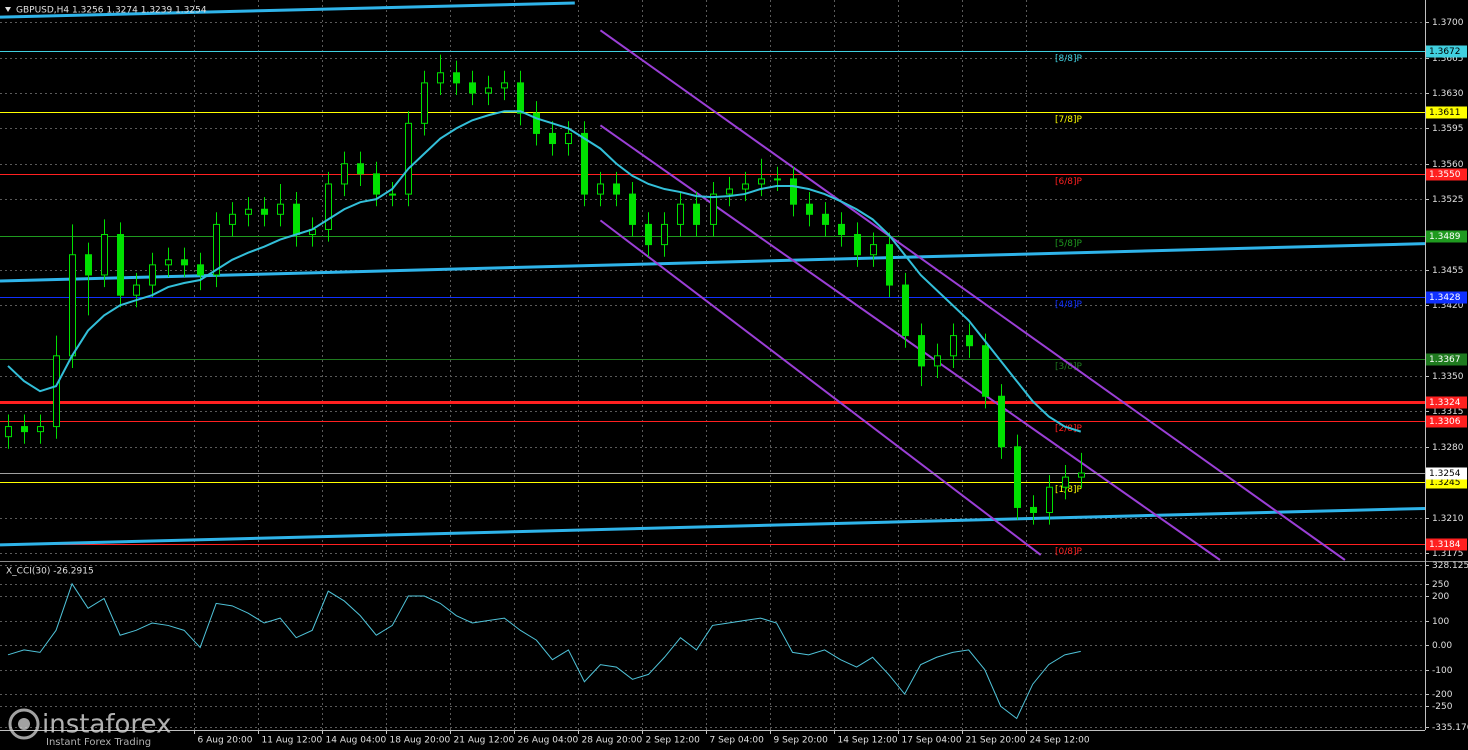  What do you see at coordinates (420, 741) in the screenshot?
I see `x-tick-label: 18 Aug 20:00` at bounding box center [420, 741].